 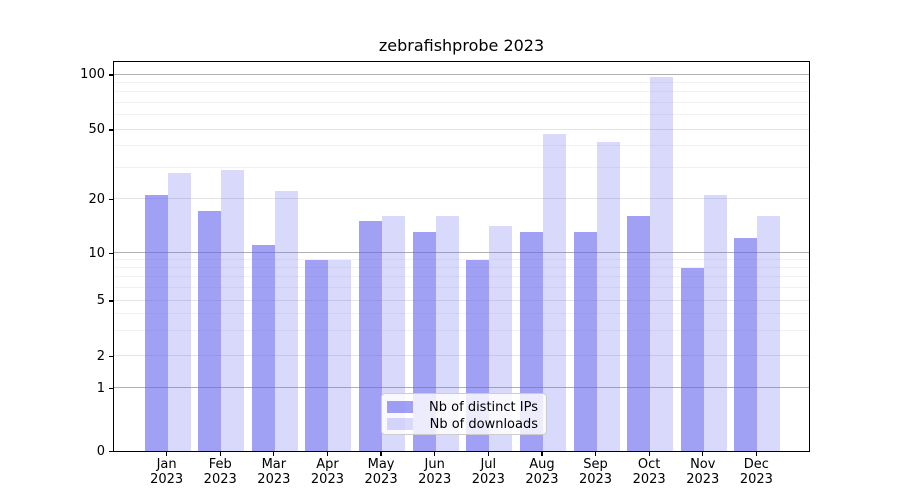 What do you see at coordinates (100, 388) in the screenshot?
I see `y-axis-tick-label: 1` at bounding box center [100, 388].